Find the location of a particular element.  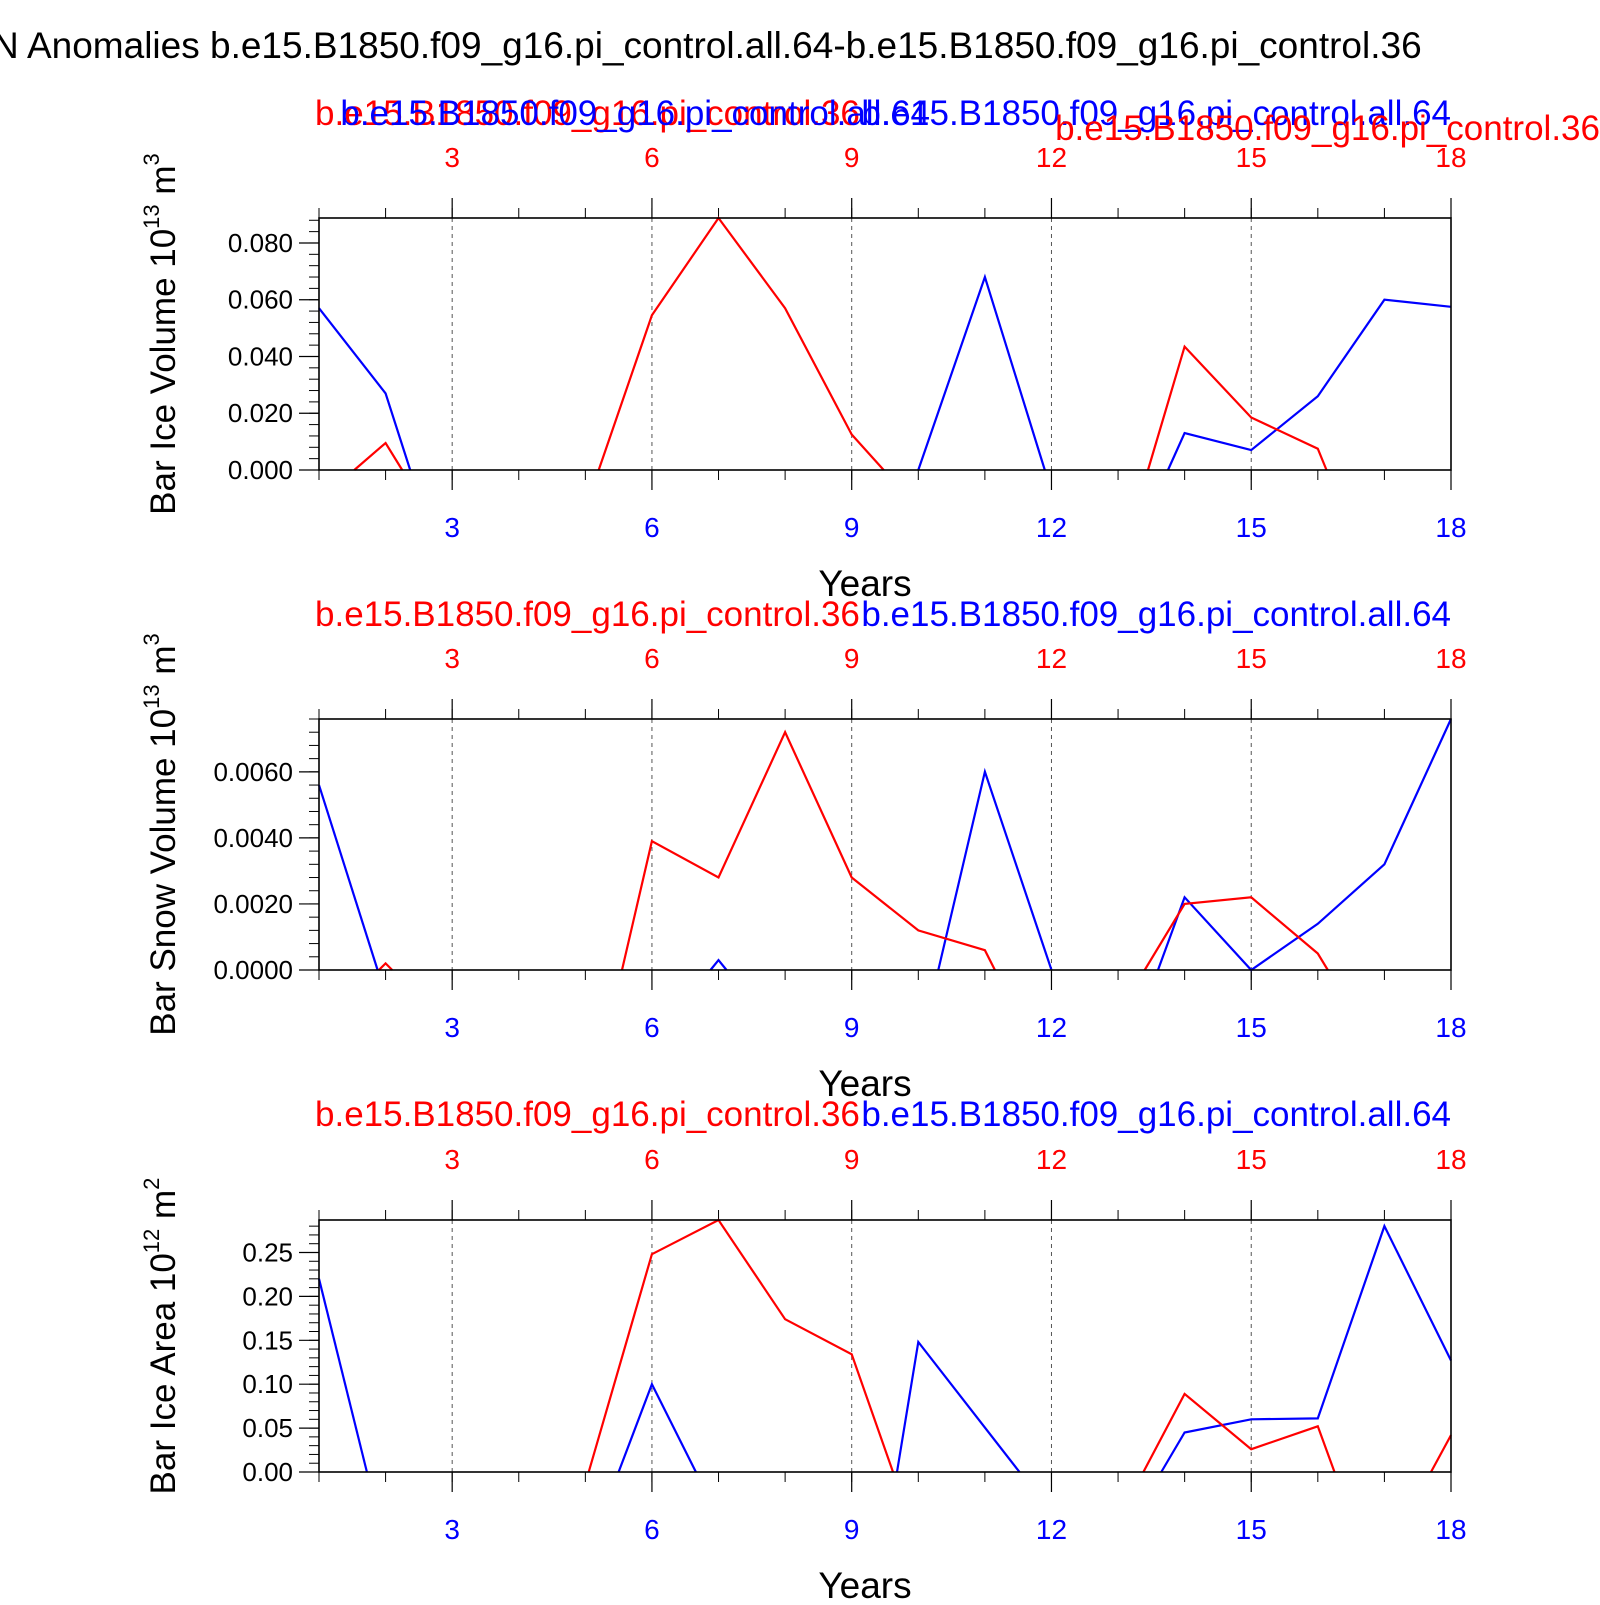

y-tick-label: 0.0060 is located at coordinates (253, 772).